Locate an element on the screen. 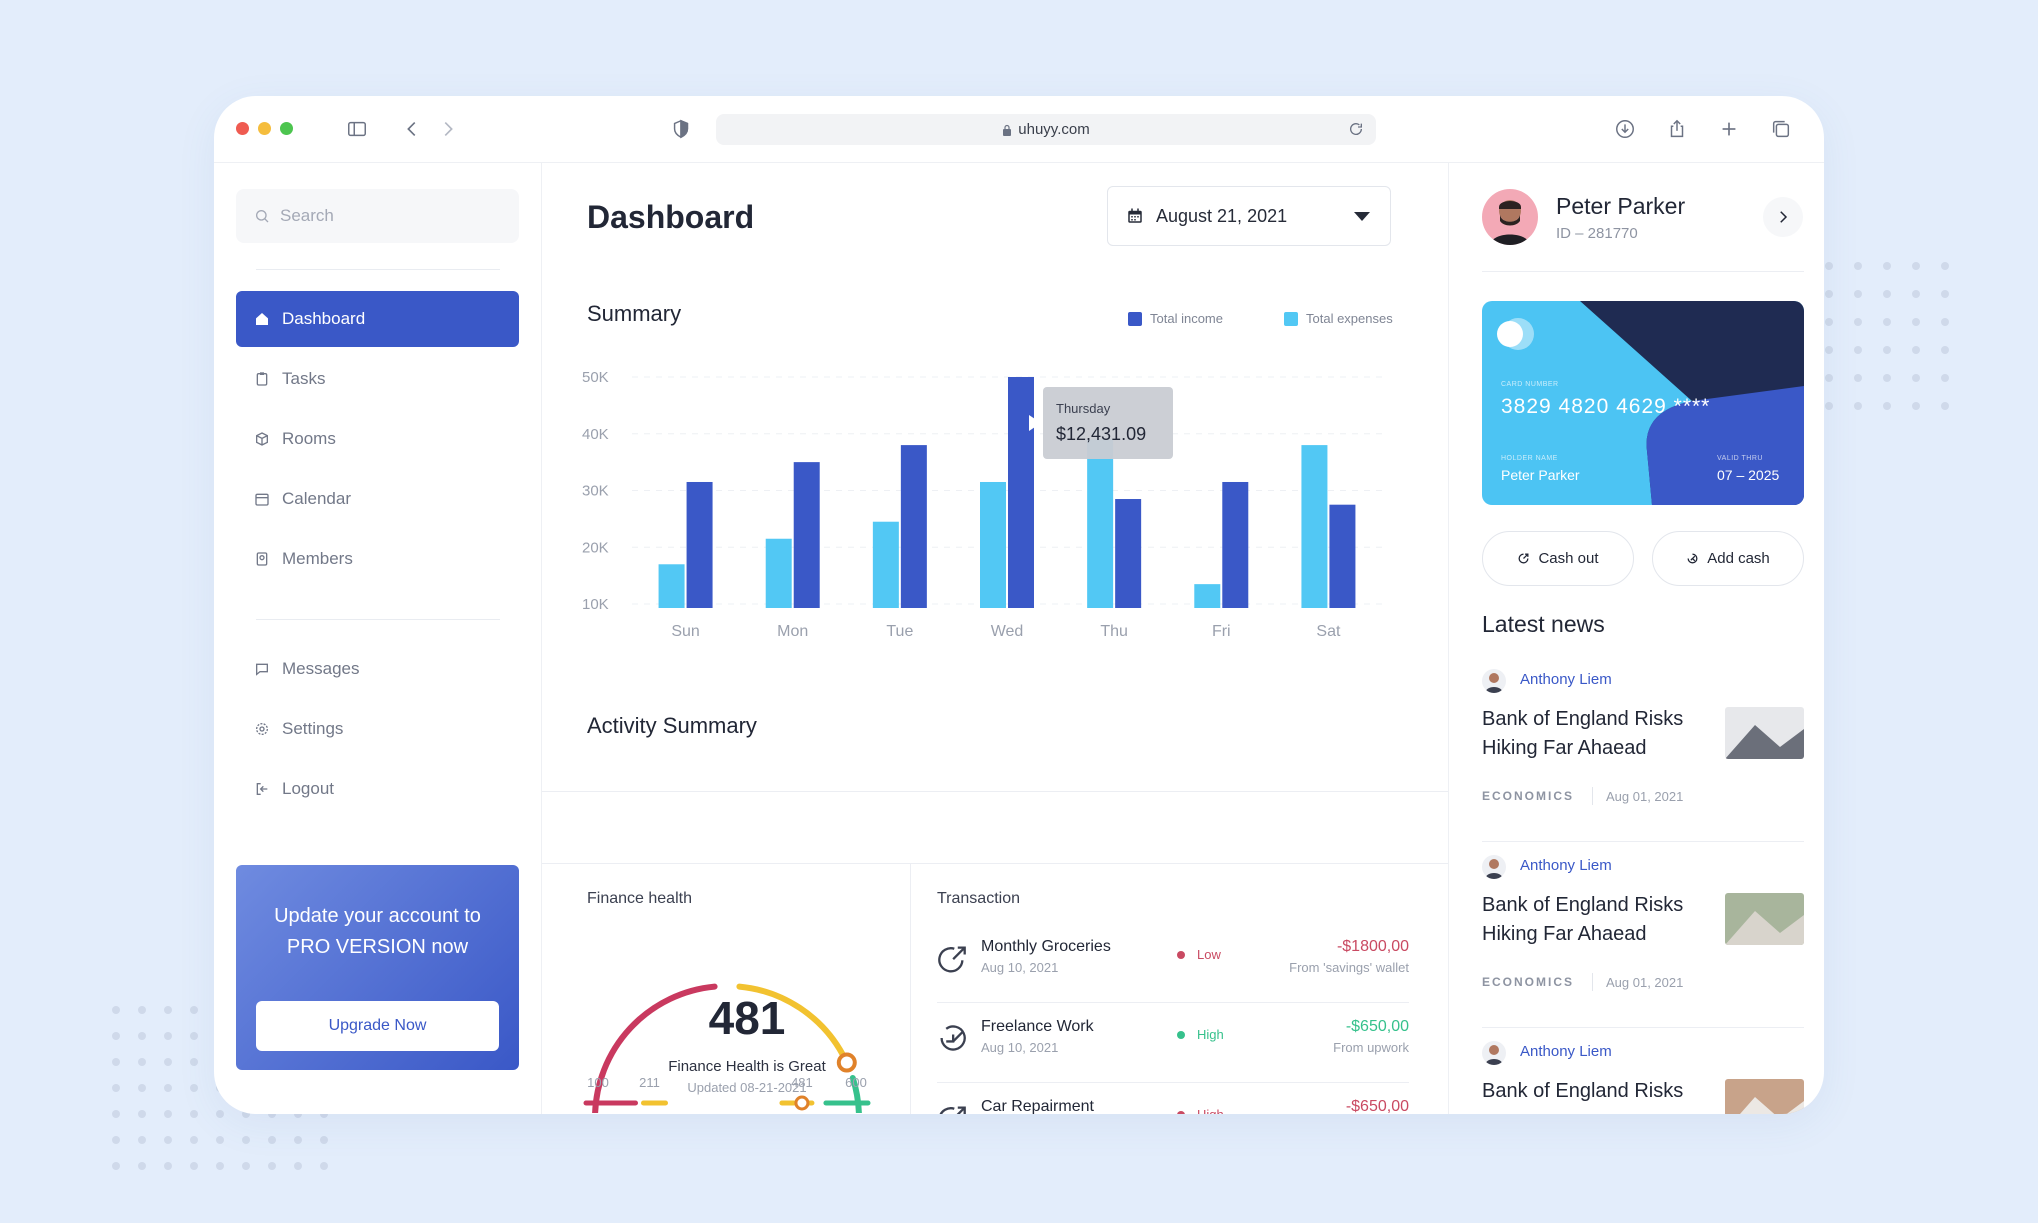  legend-income: Total income is located at coordinates (1175, 318).